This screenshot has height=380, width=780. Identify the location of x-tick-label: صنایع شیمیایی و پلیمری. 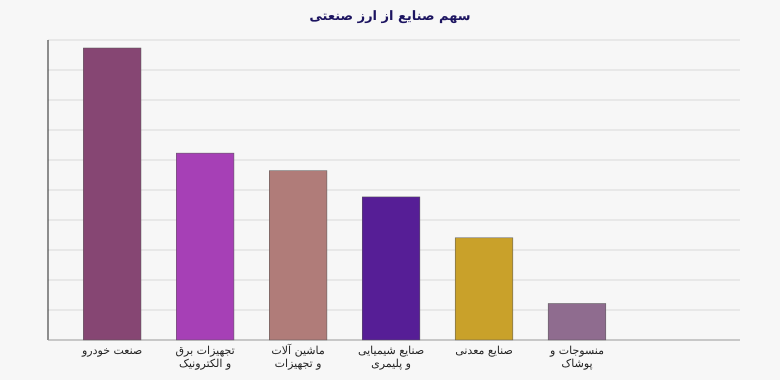
(391, 357).